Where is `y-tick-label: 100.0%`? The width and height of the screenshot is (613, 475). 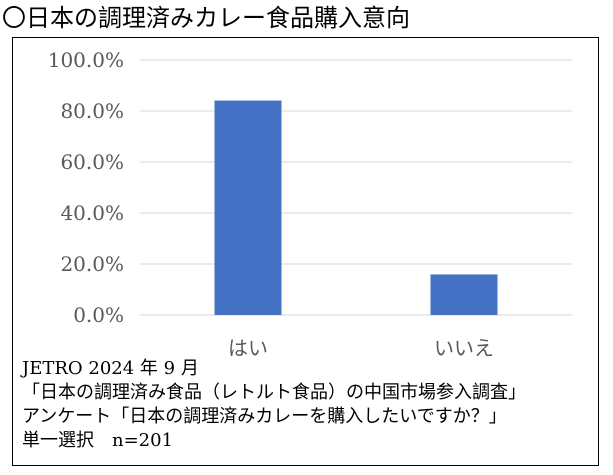 y-tick-label: 100.0% is located at coordinates (86, 60).